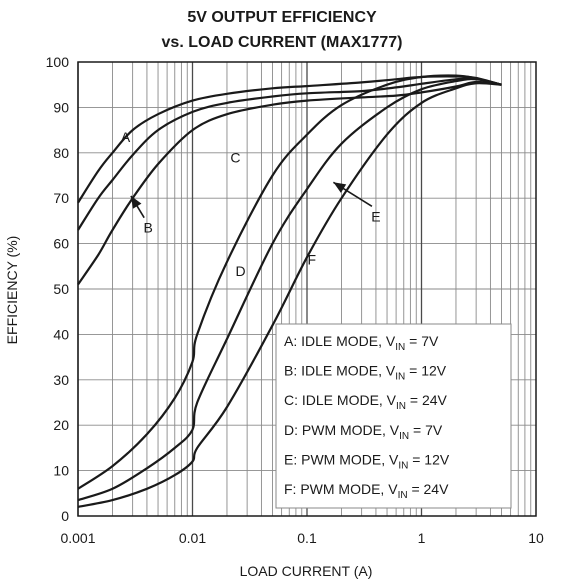  What do you see at coordinates (241, 271) in the screenshot?
I see `curve-label-d: D` at bounding box center [241, 271].